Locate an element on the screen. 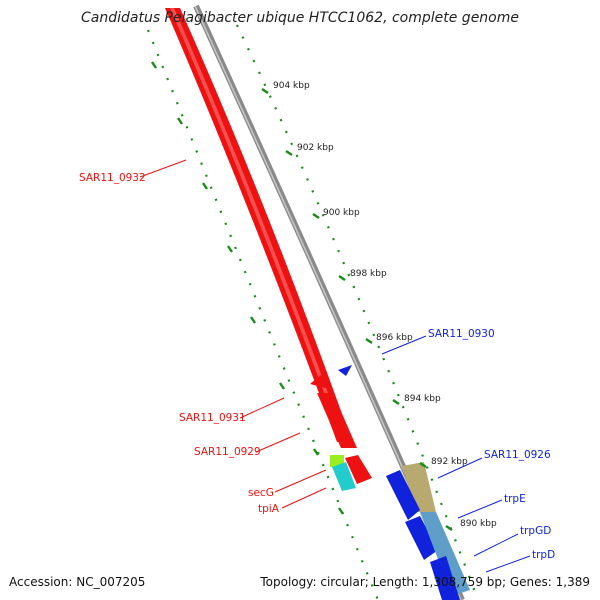 The height and width of the screenshot is (600, 600). tick-label-892: 892 kbp is located at coordinates (449, 462).